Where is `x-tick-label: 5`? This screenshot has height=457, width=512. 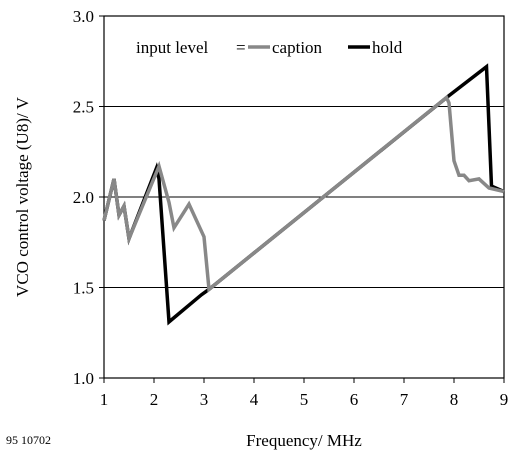
x-tick-label: 5 is located at coordinates (304, 399).